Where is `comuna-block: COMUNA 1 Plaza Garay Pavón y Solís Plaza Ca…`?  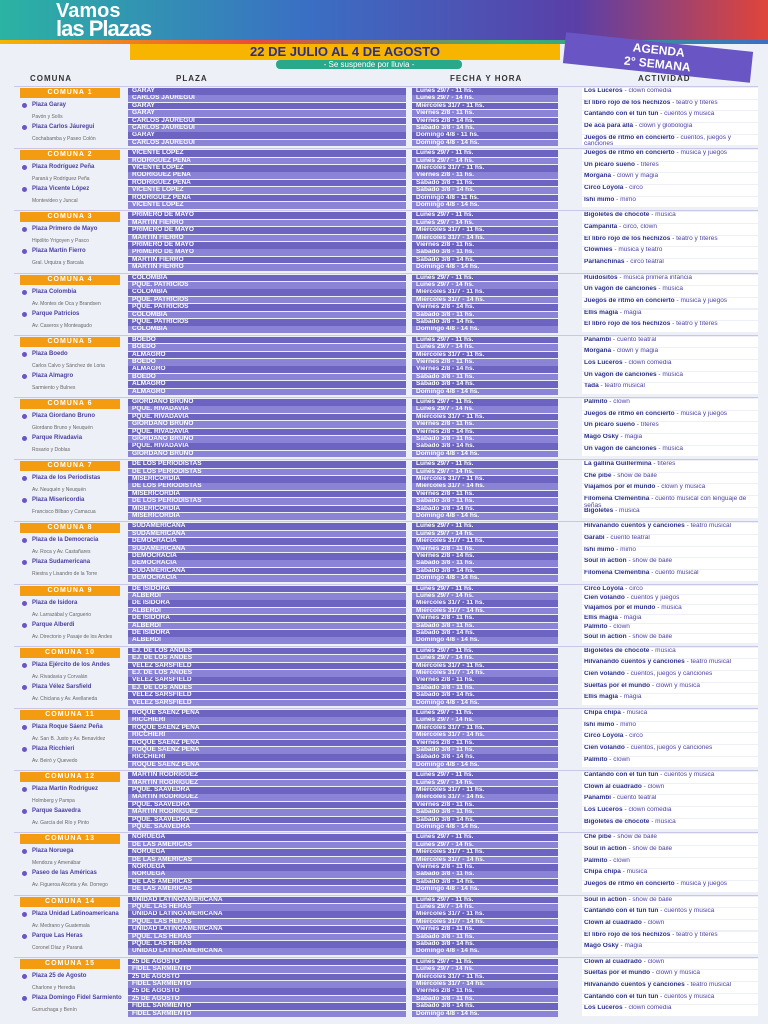 comuna-block: COMUNA 1 Plaza Garay Pavón y Solís Plaza Ca… is located at coordinates (386, 117).